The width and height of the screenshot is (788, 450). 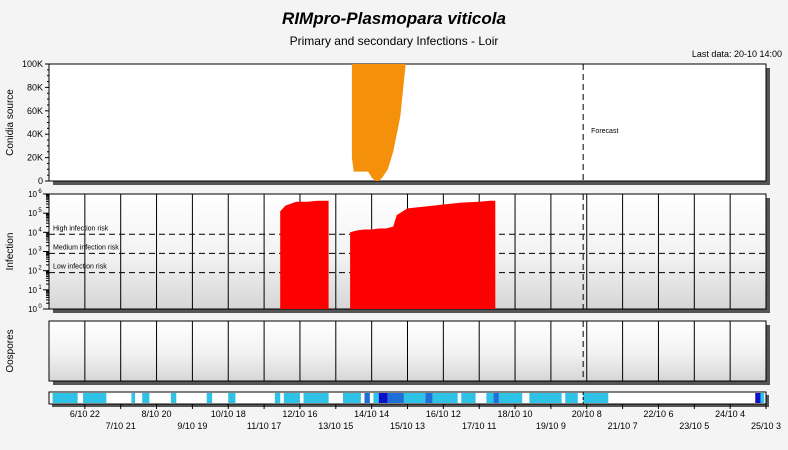 What do you see at coordinates (40, 250) in the screenshot?
I see `infection-ytick-exp: 3` at bounding box center [40, 250].